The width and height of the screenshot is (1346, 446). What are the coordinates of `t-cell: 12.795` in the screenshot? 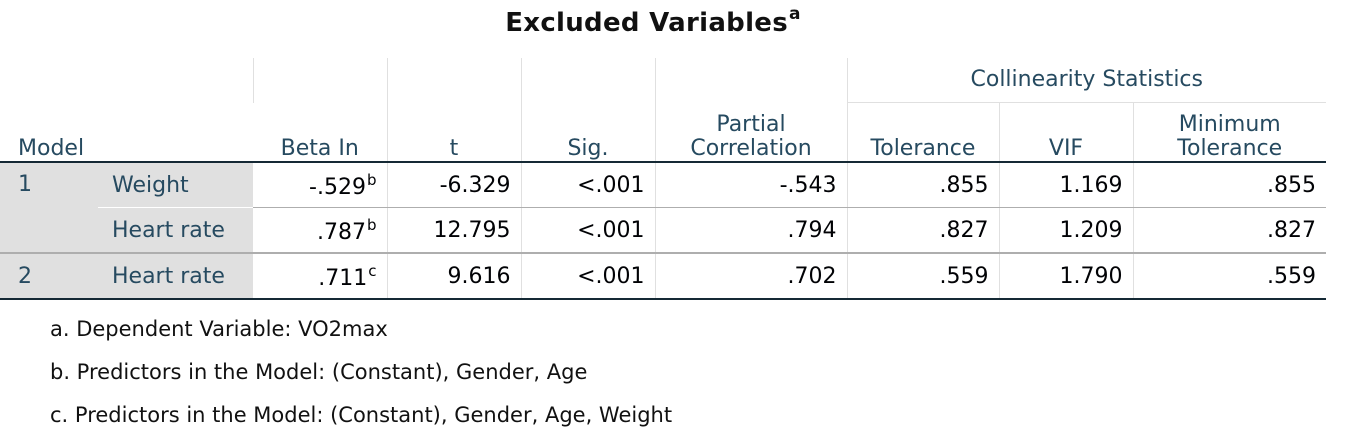 It's located at (453, 230).